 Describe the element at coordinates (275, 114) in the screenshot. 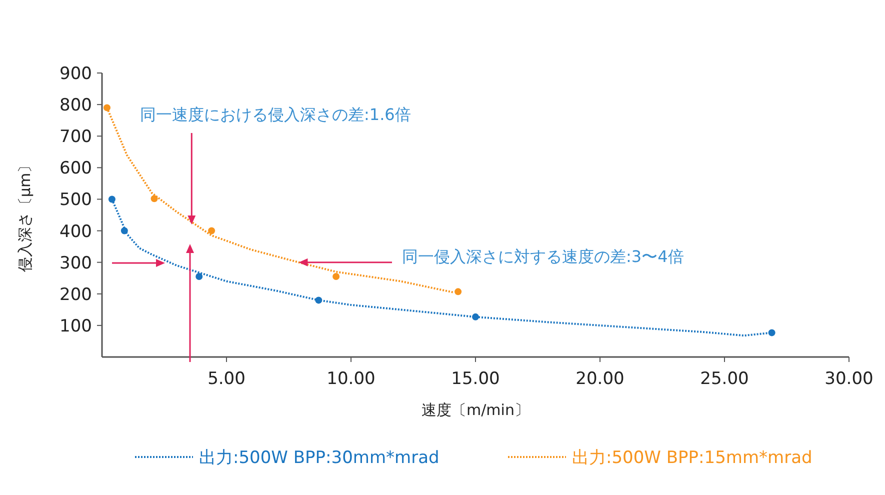

I see `annotation: 同一速度における侵入深さの差:1.6倍` at that location.